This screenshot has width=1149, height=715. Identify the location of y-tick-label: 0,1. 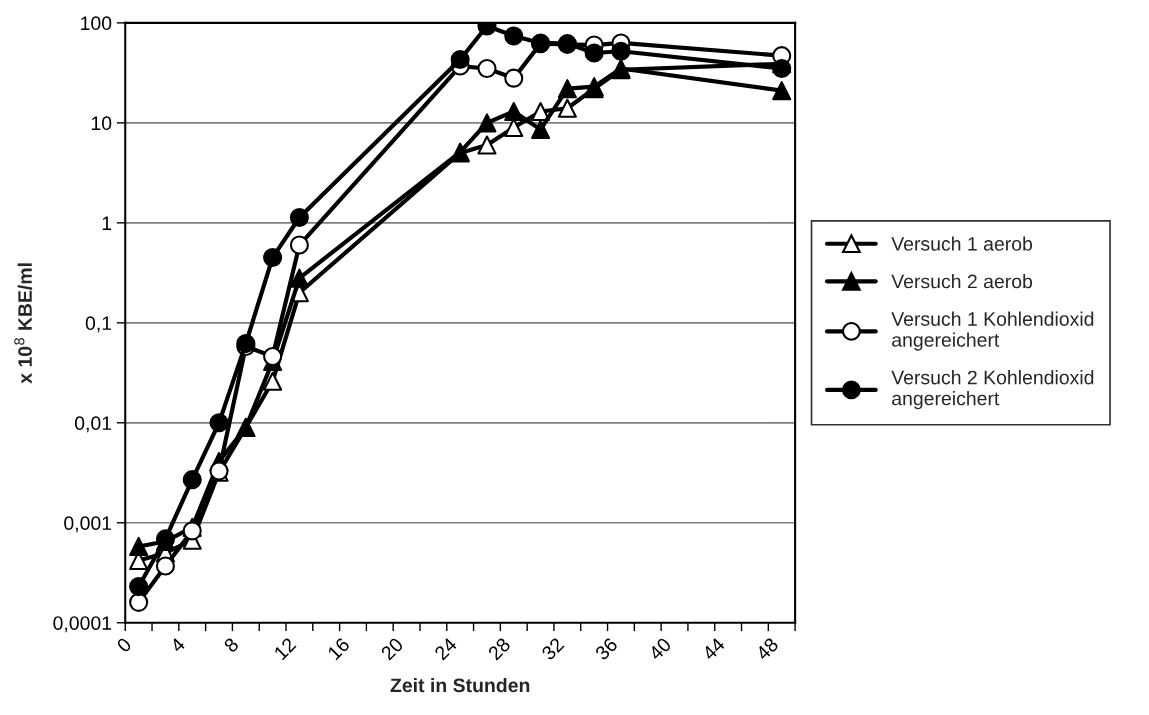
(98, 324).